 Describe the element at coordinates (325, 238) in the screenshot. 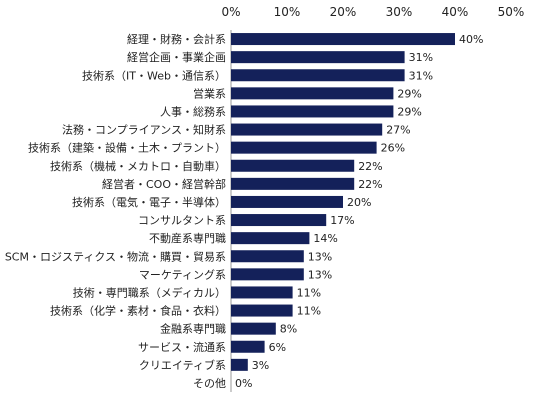

I see `value-label: 14%` at that location.